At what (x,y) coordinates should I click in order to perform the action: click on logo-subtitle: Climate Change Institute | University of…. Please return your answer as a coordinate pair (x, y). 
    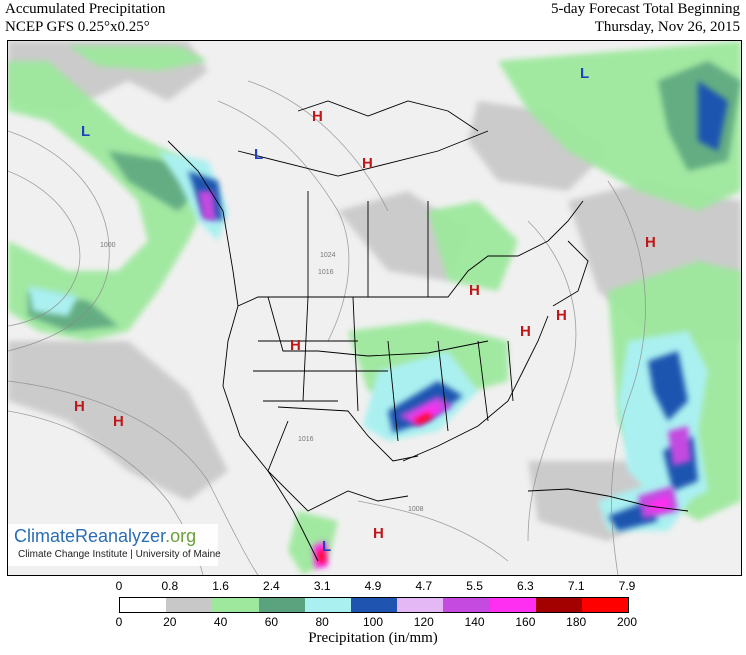
    Looking at the image, I should click on (119, 554).